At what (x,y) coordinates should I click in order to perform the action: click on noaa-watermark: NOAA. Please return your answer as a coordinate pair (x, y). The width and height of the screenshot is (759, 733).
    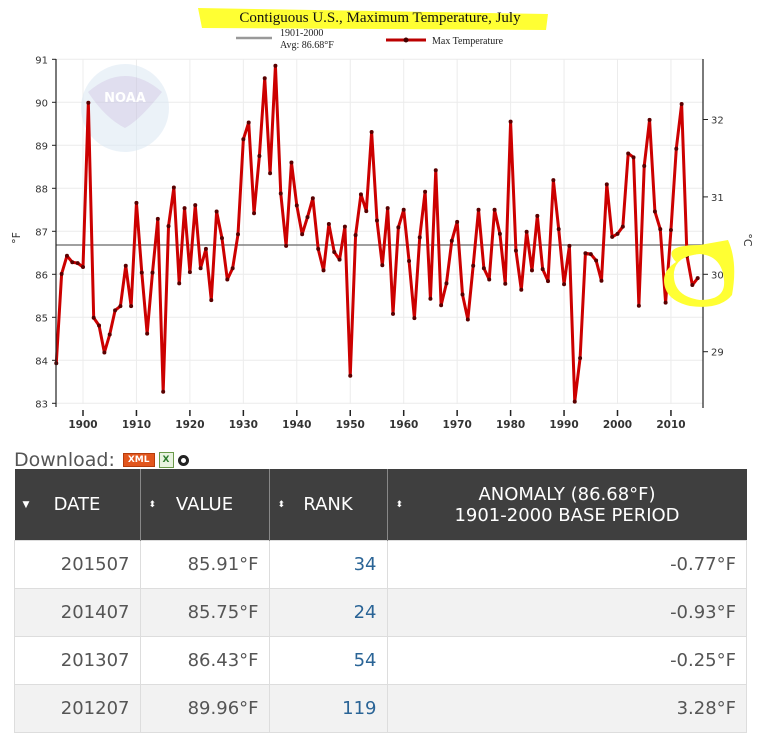
    Looking at the image, I should click on (125, 108).